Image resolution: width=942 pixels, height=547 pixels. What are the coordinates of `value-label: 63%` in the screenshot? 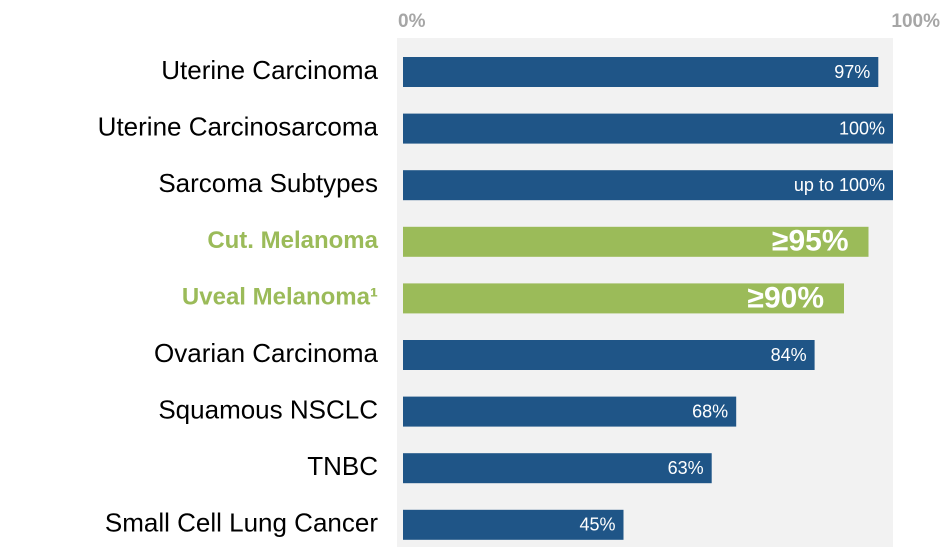 It's located at (686, 468).